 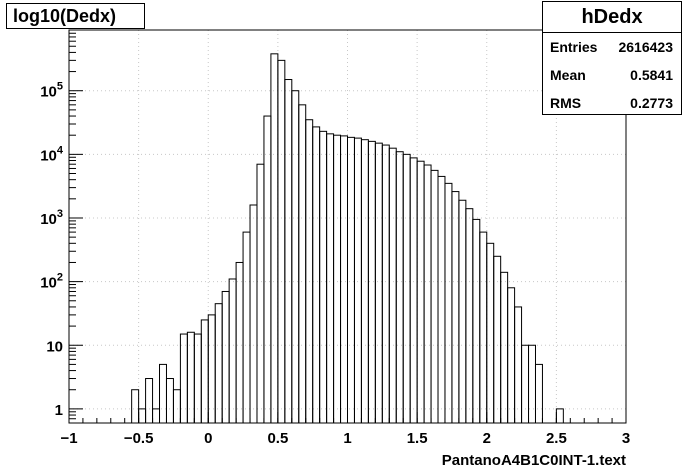 I want to click on x-tick-label: 2.5, so click(x=556, y=438).